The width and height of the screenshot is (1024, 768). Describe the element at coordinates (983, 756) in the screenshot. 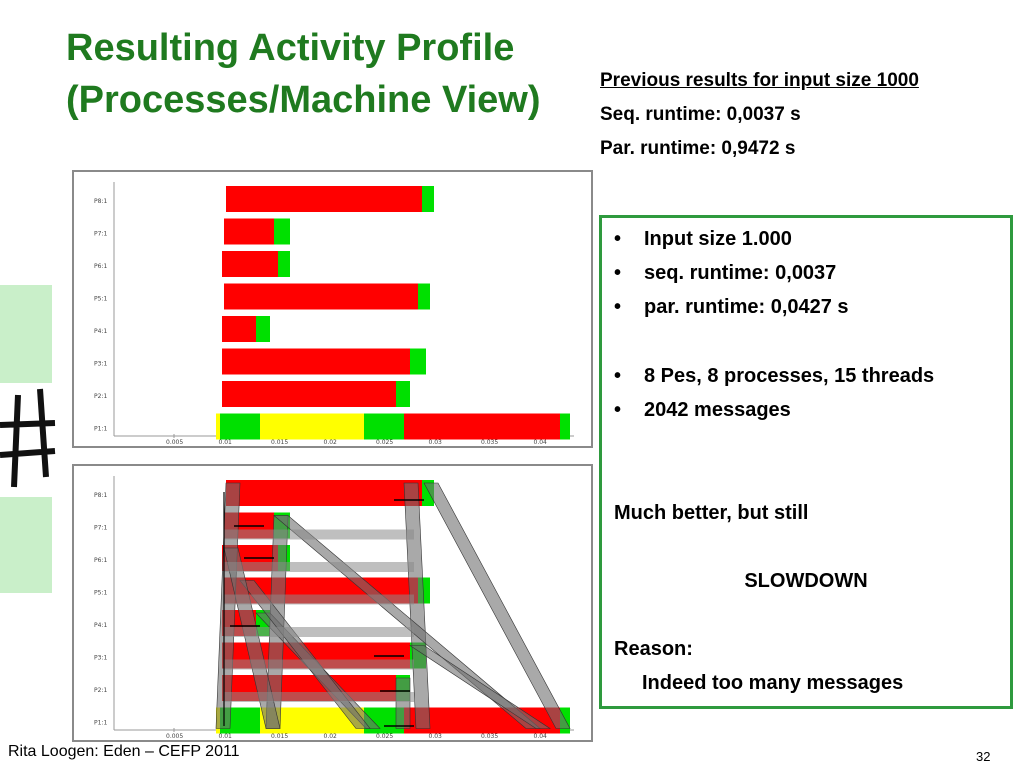

I see `page-number: 32` at that location.